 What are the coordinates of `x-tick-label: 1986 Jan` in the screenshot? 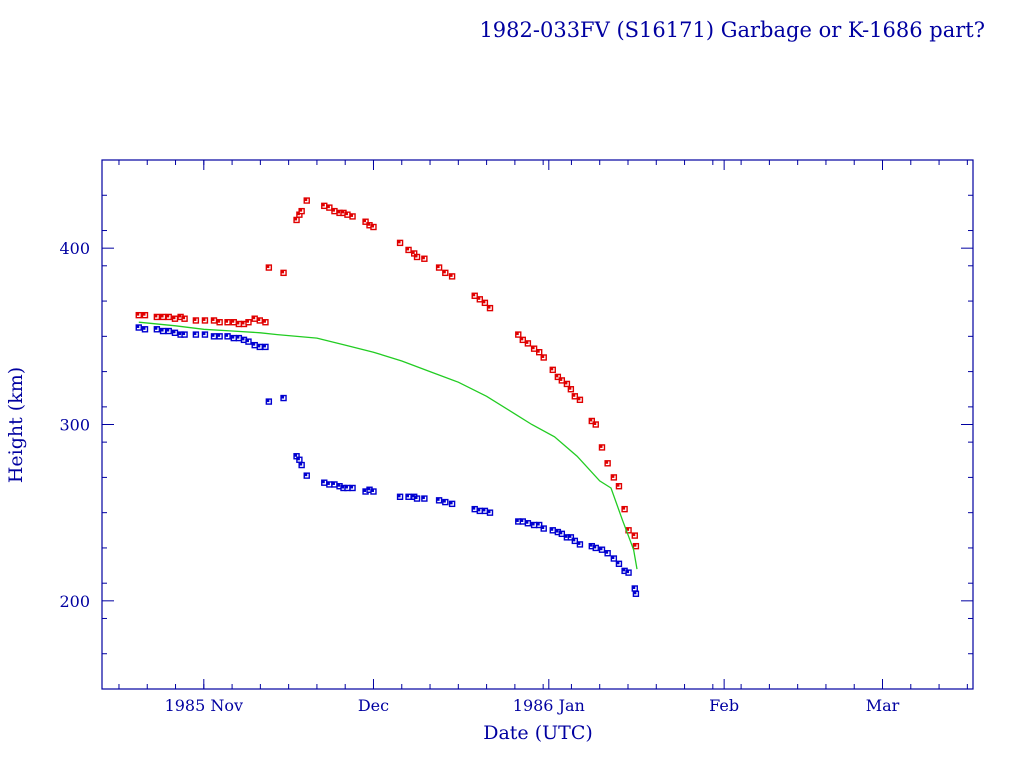 It's located at (549, 705).